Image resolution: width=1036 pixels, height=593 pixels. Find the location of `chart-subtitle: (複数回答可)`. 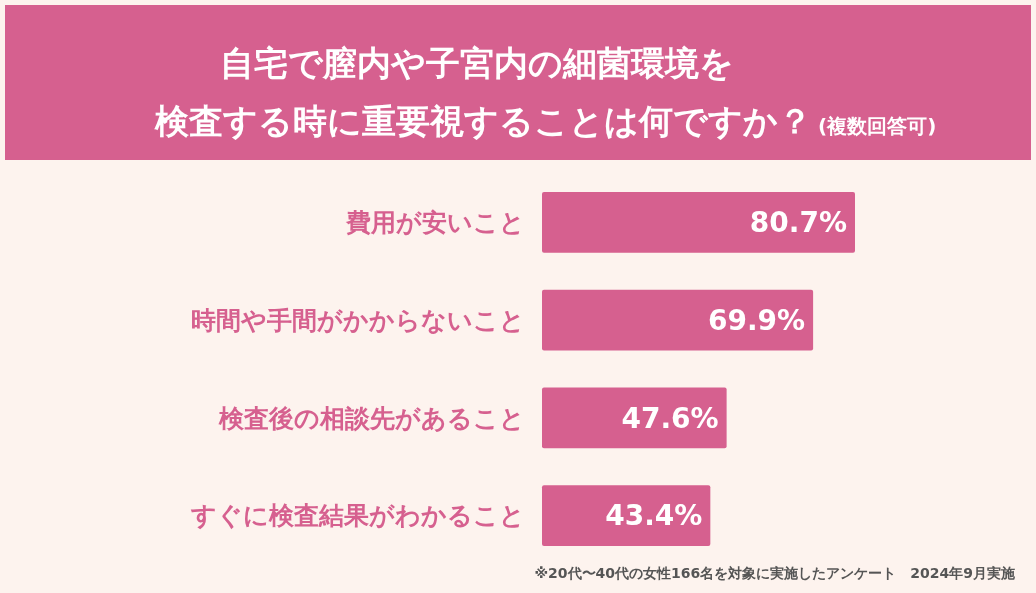

chart-subtitle: (複数回答可) is located at coordinates (877, 126).